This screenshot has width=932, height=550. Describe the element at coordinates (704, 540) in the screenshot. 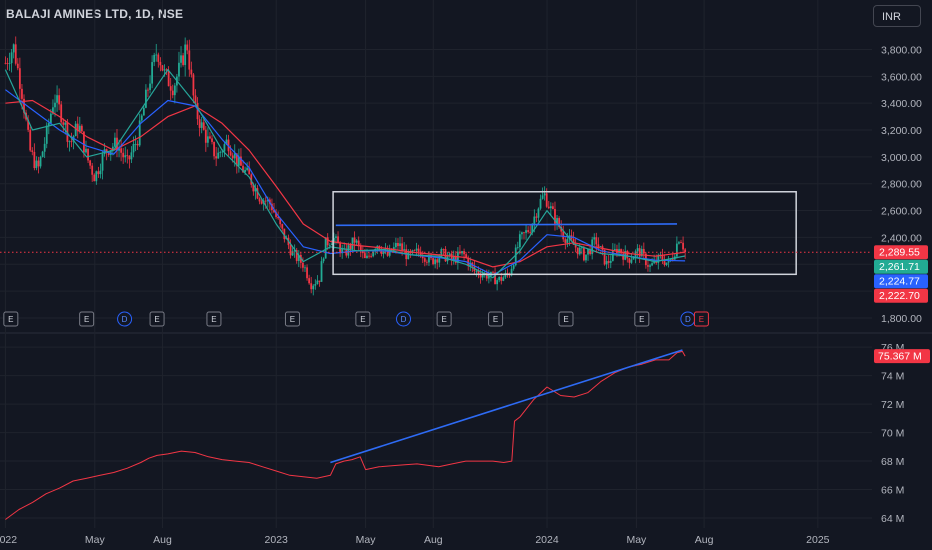

I see `x-tick-label: Aug` at that location.